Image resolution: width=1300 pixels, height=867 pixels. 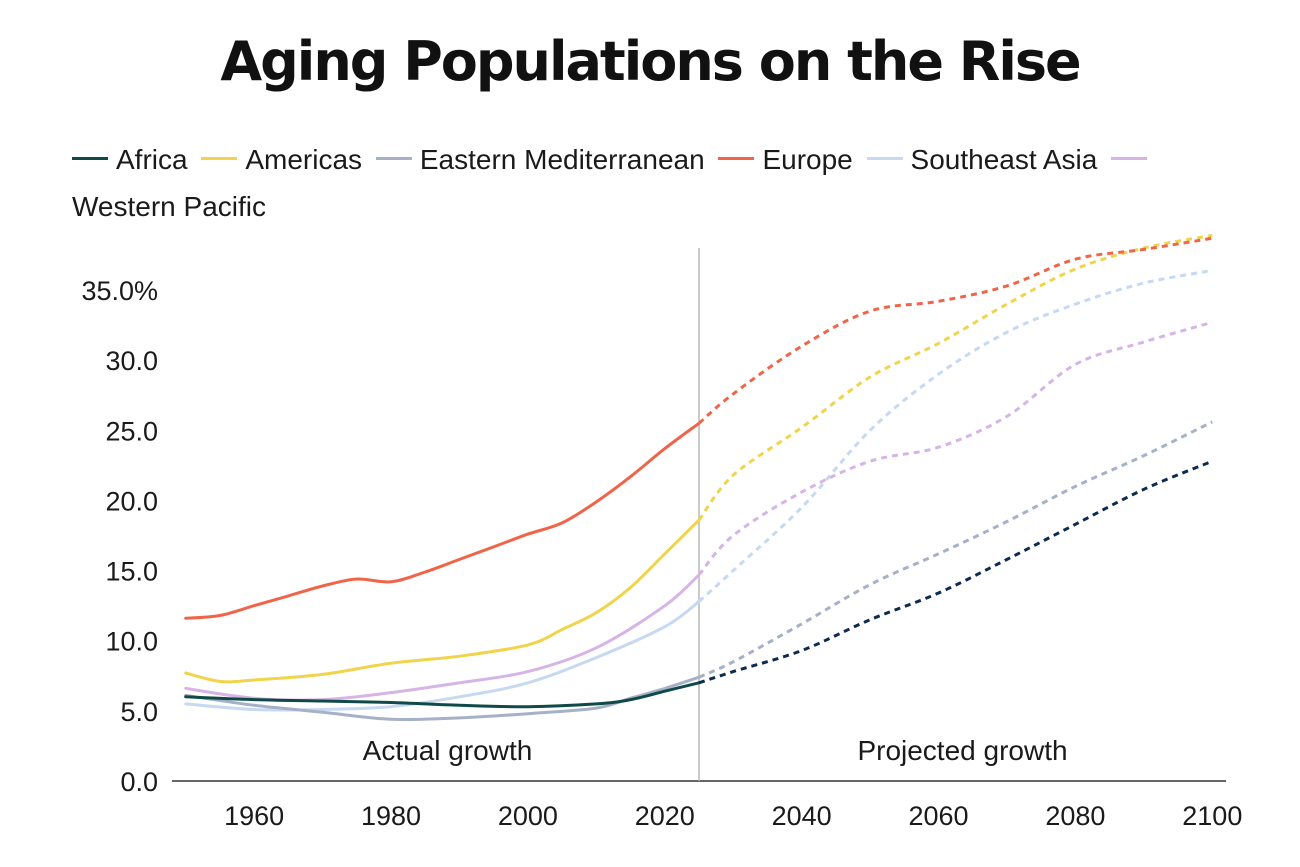 I want to click on legend-label: Southeast Asia, so click(x=1004, y=159).